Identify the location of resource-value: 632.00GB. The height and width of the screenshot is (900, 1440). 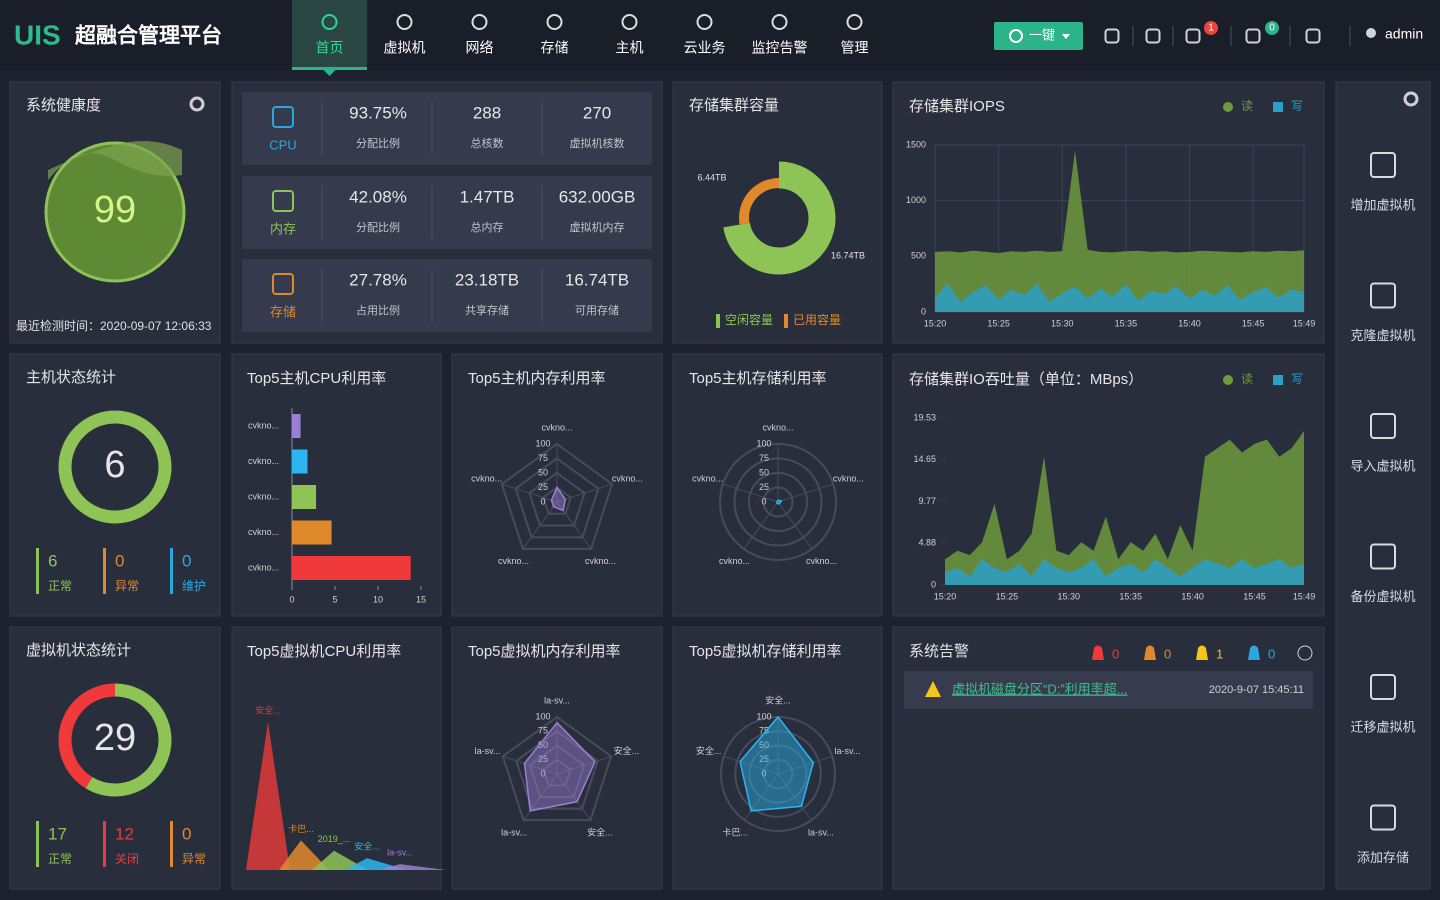
(597, 196).